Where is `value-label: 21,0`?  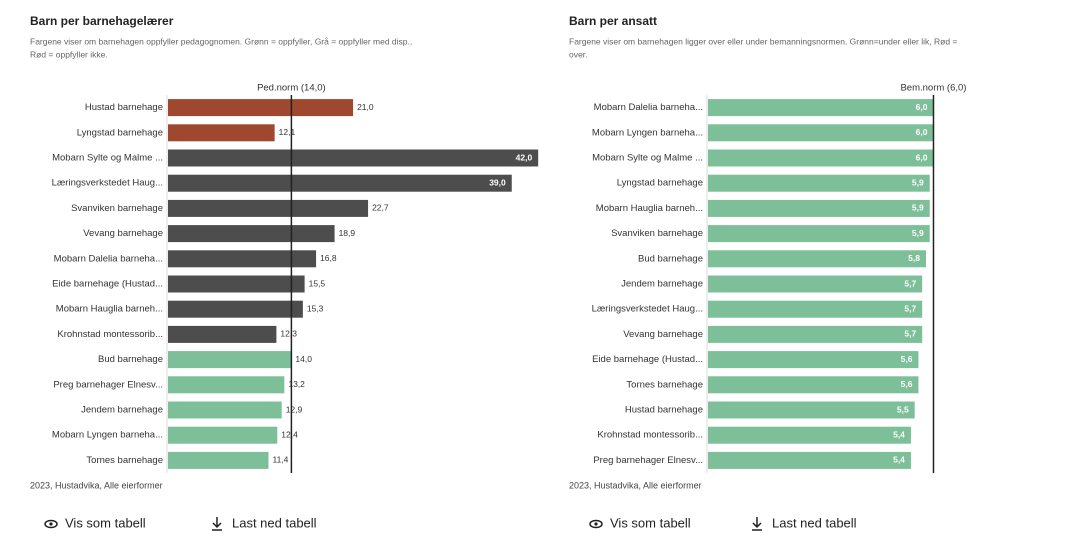
value-label: 21,0 is located at coordinates (365, 107).